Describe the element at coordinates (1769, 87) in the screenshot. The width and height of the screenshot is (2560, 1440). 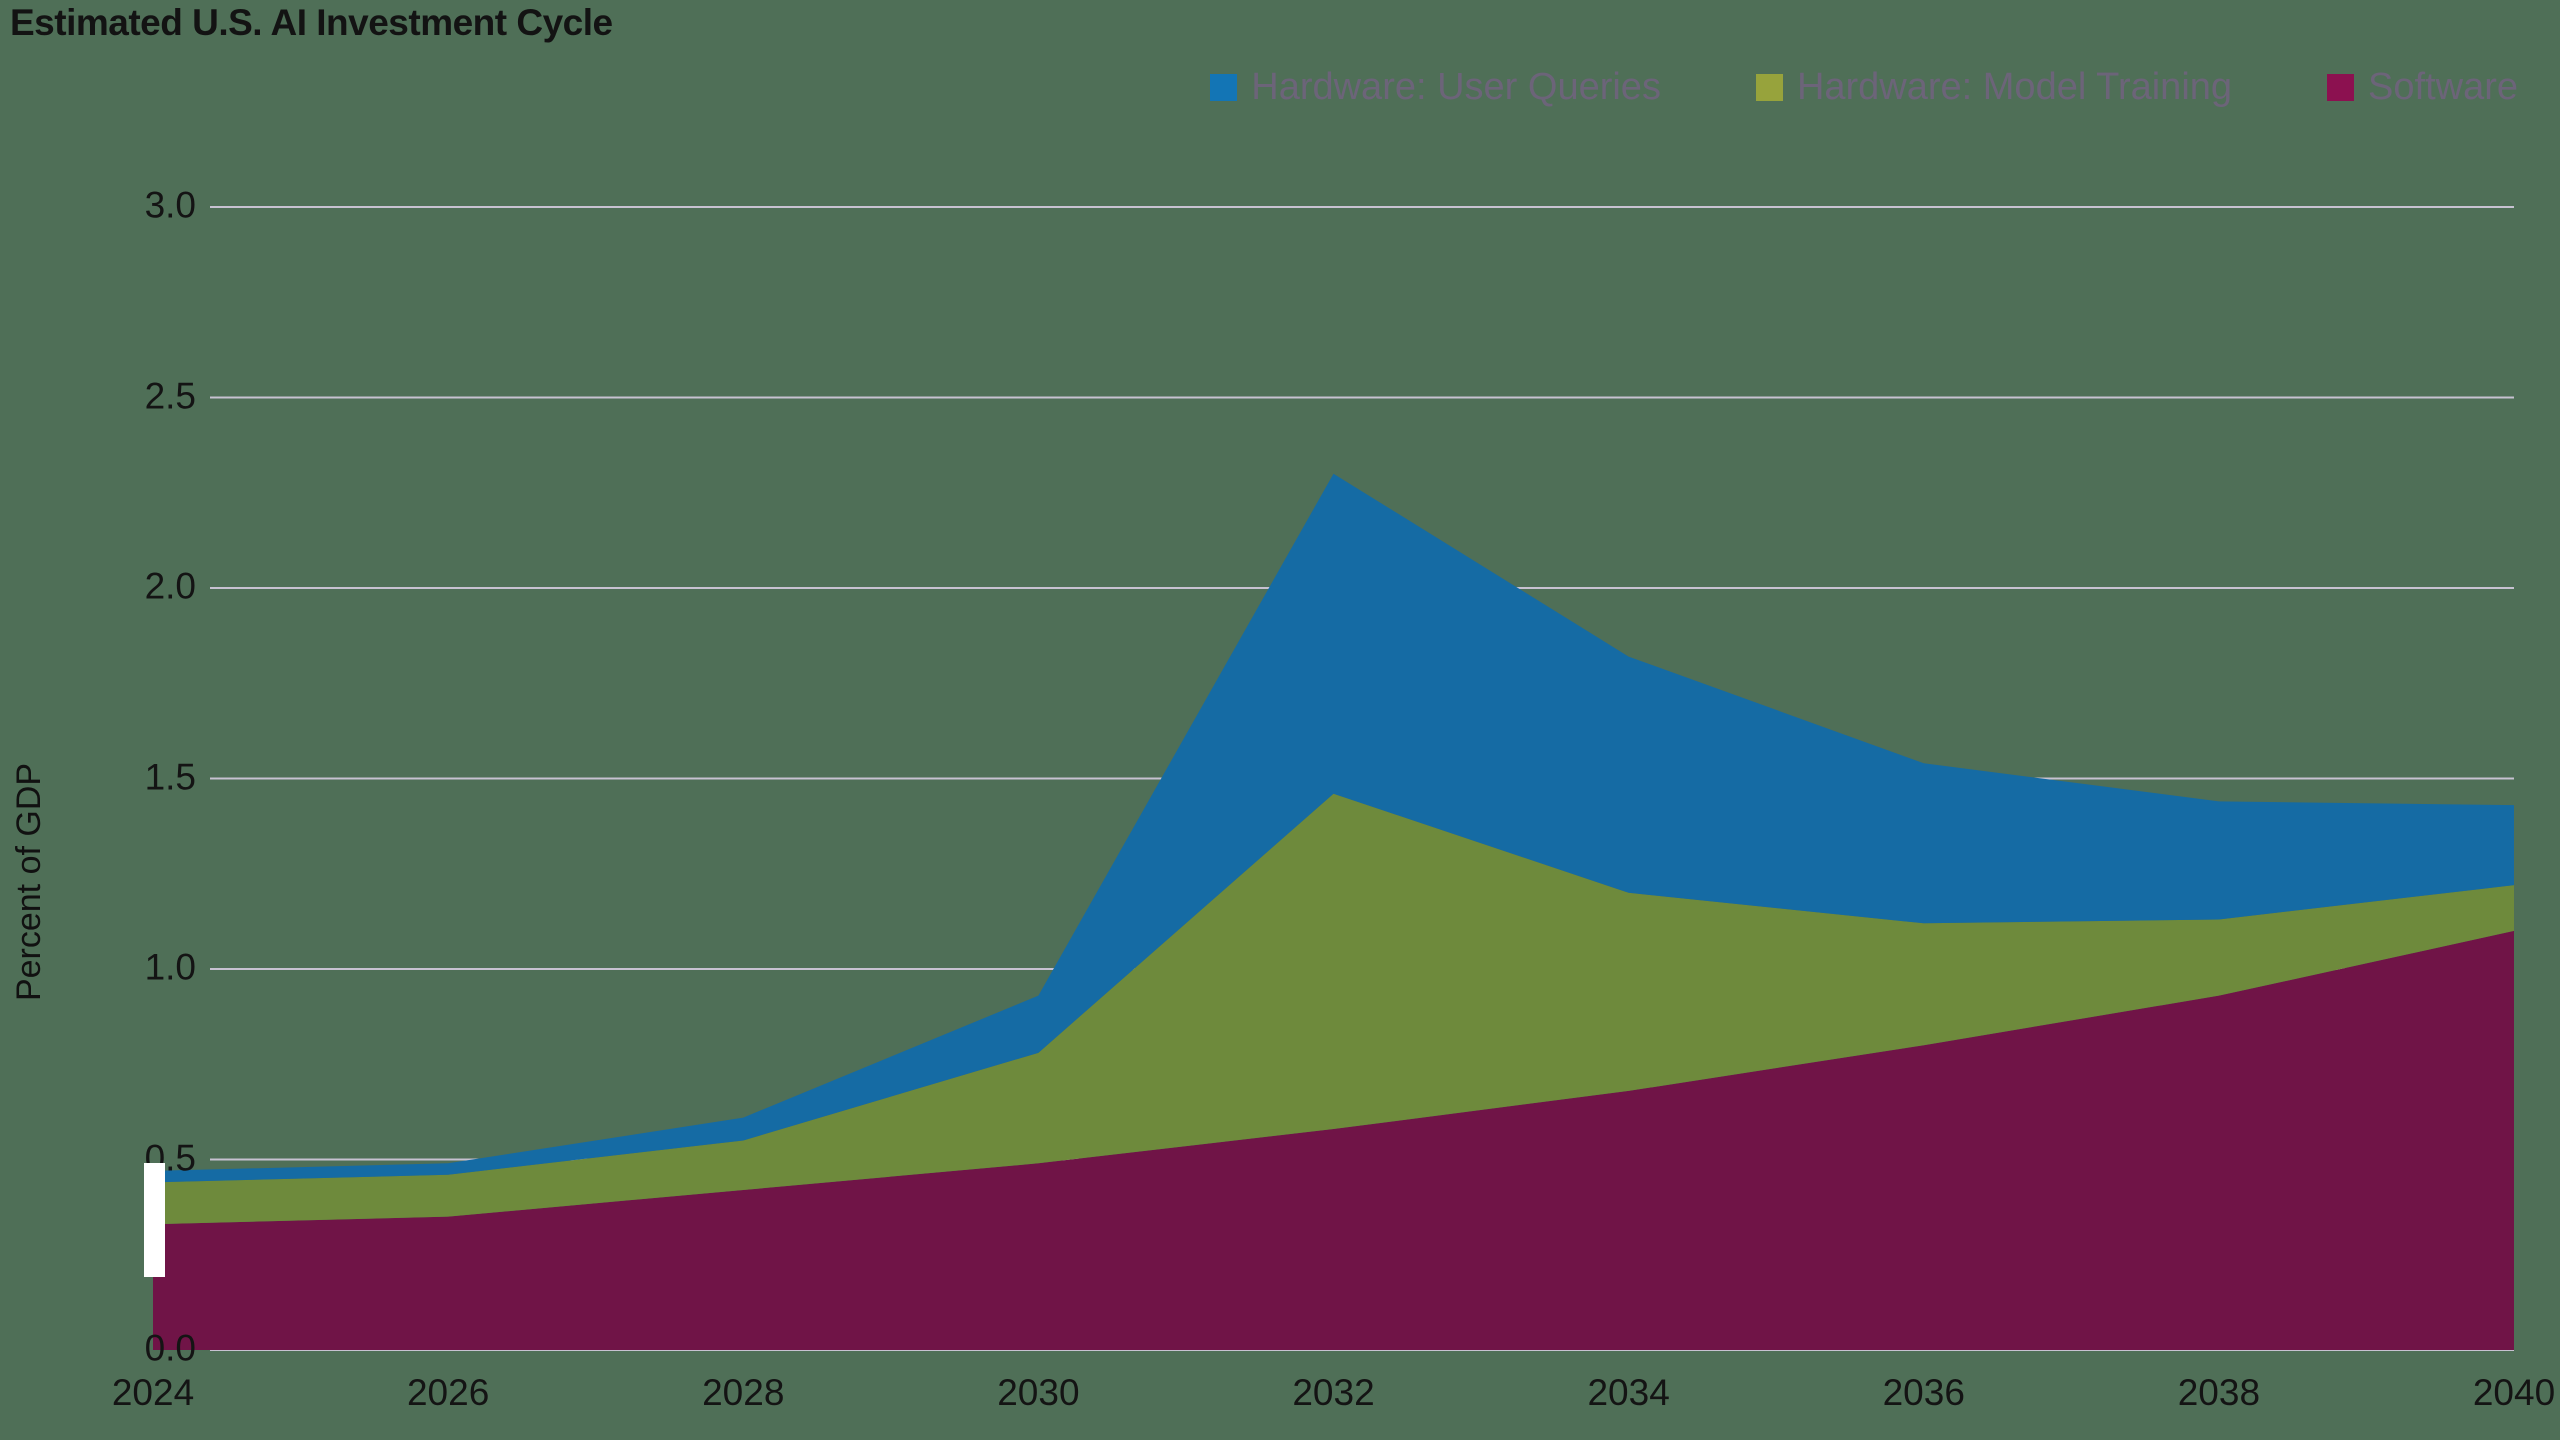
I see `legend-swatch-hardware-model-training` at that location.